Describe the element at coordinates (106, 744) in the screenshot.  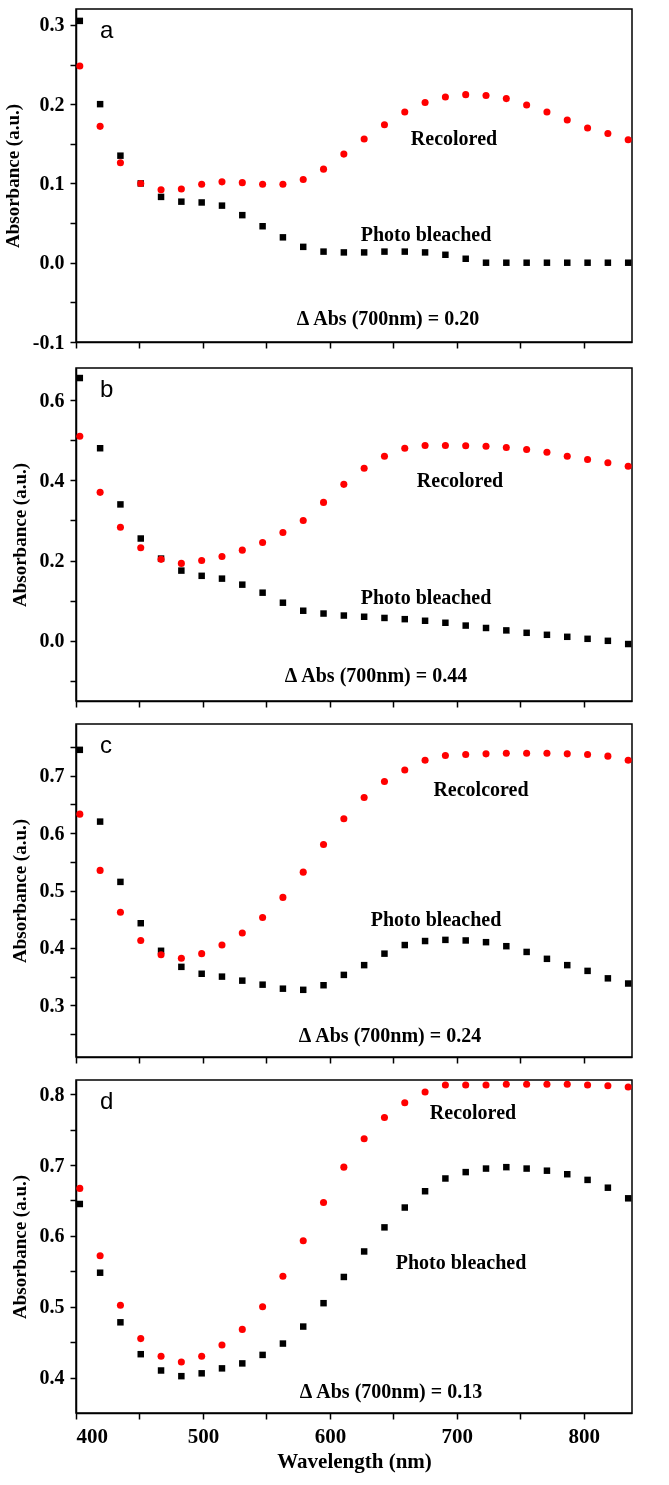
I see `chart-title: c` at that location.